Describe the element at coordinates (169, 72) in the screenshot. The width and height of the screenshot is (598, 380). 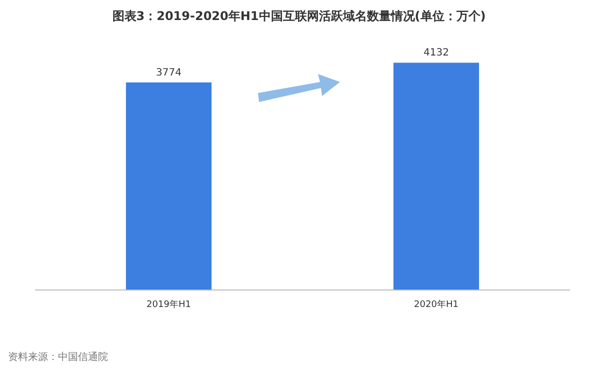
I see `data-label: 3774` at that location.